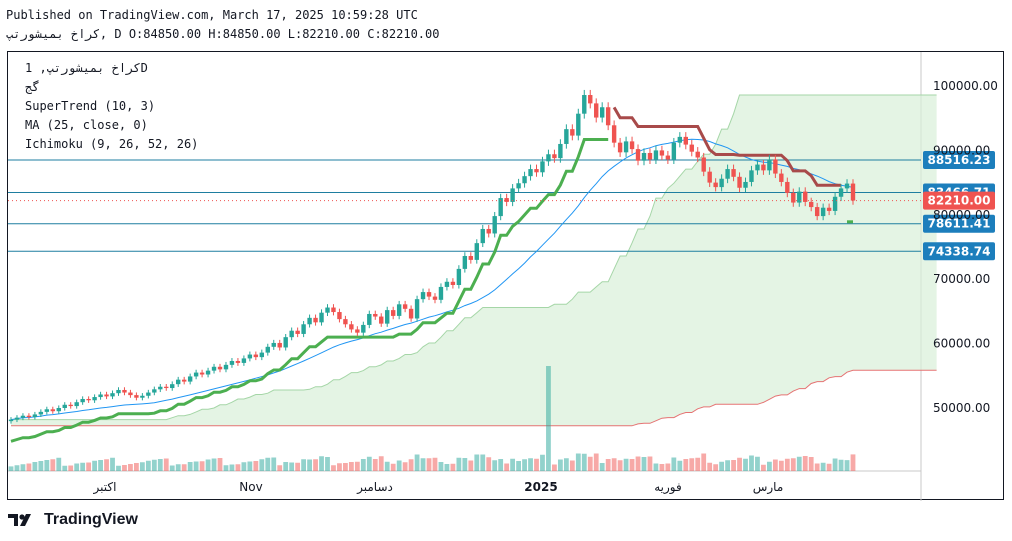 The width and height of the screenshot is (1012, 541). What do you see at coordinates (727, 146) in the screenshot?
I see `supertrend-line` at bounding box center [727, 146].